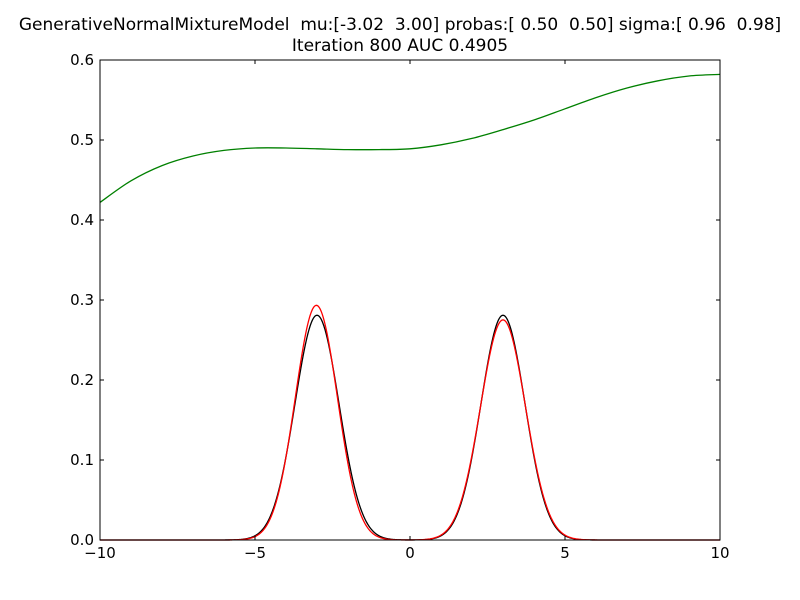 Image resolution: width=800 pixels, height=600 pixels. What do you see at coordinates (82, 300) in the screenshot?
I see `y-tick-label: 0.3` at bounding box center [82, 300].